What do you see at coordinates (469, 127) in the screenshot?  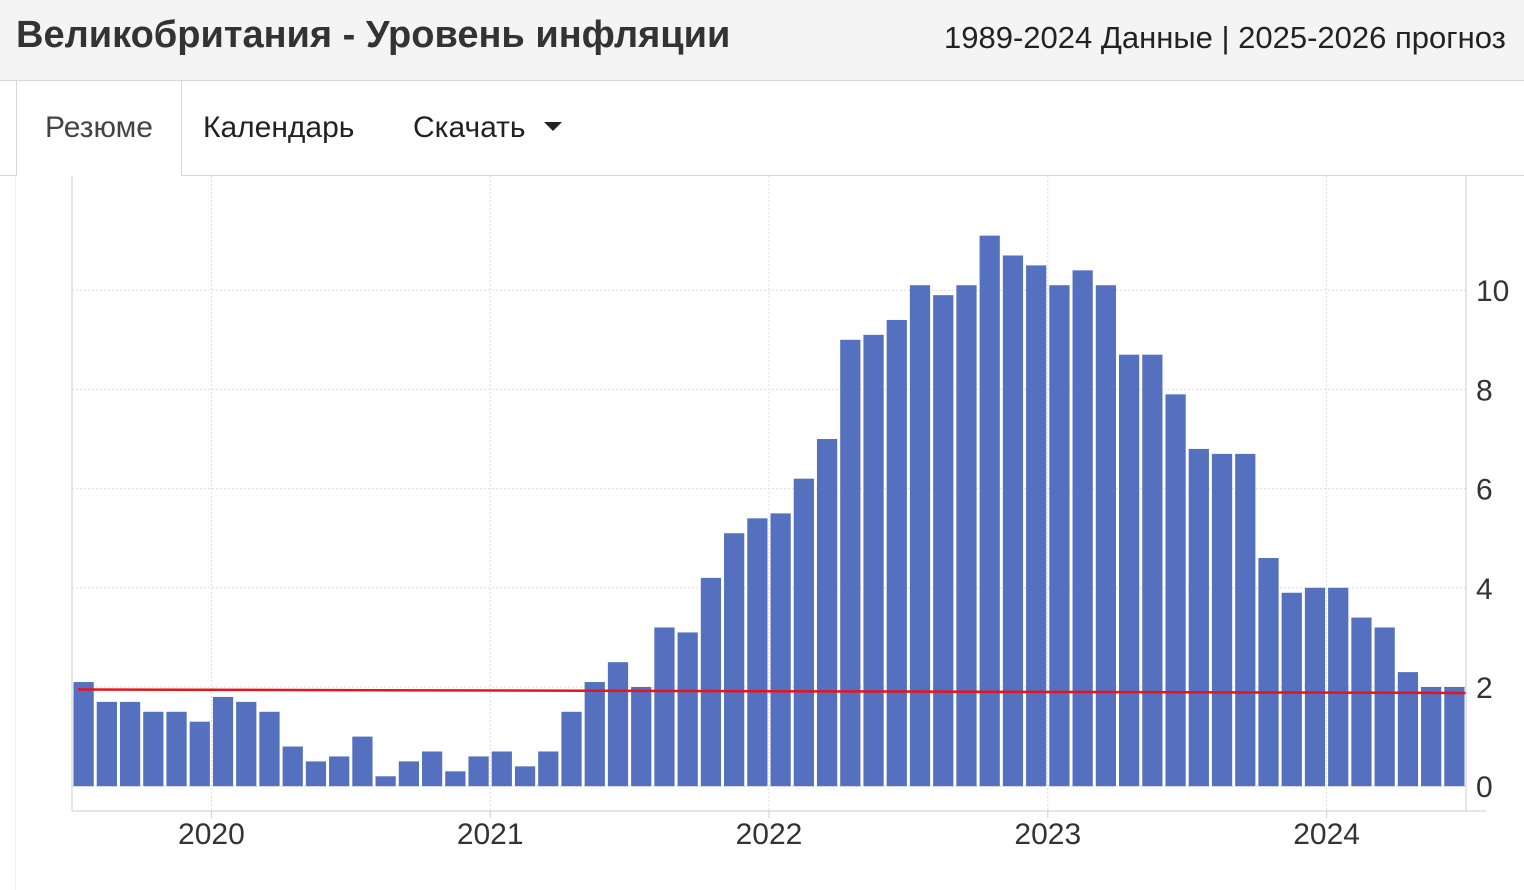 I see `tab-download-label: Скачать` at bounding box center [469, 127].